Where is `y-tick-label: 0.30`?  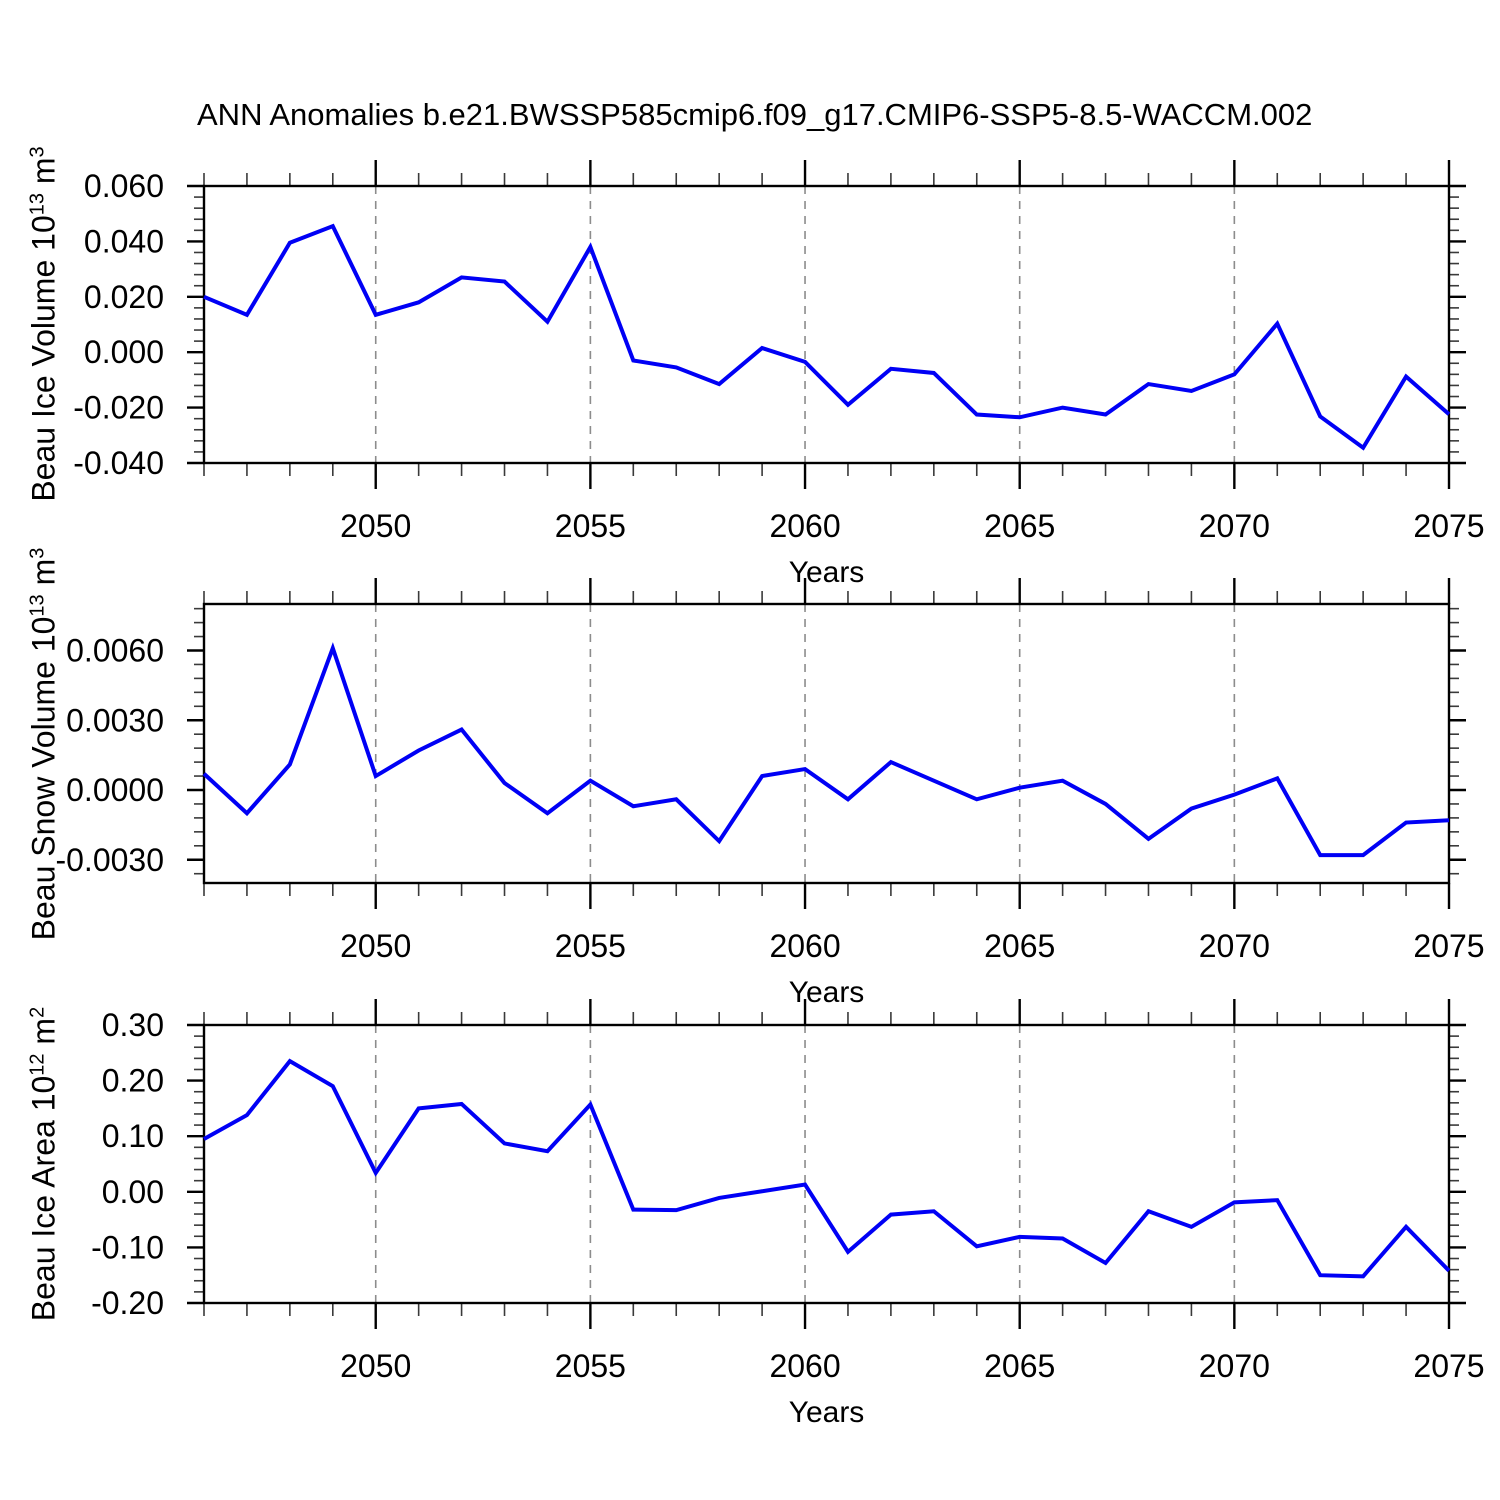
y-tick-label: 0.30 is located at coordinates (133, 1025).